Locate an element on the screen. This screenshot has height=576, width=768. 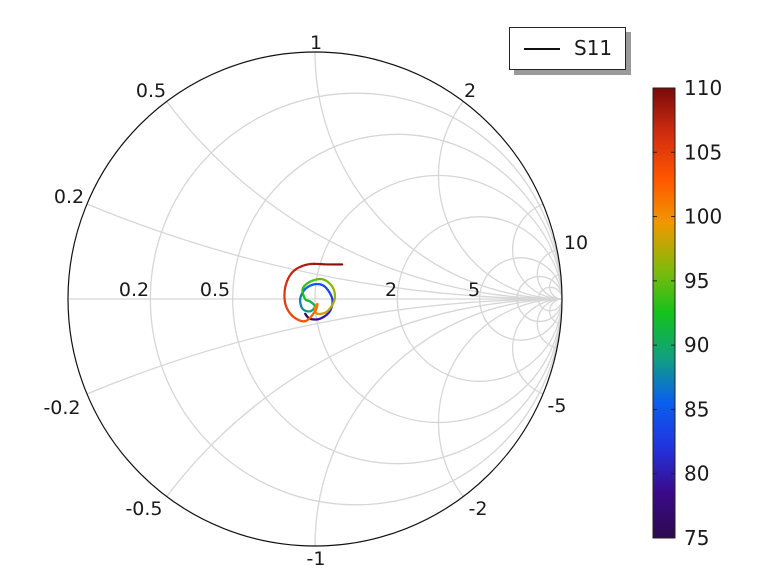
legend: S11 is located at coordinates (567, 48).